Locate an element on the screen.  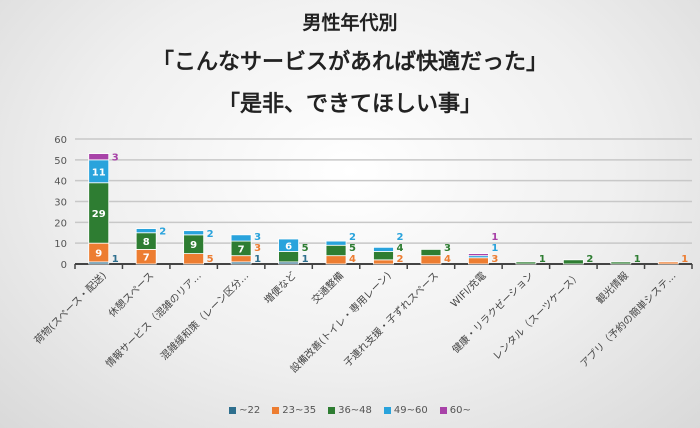
x-tick-label: 子連れ支援・子ずれスペース is located at coordinates (391, 319).